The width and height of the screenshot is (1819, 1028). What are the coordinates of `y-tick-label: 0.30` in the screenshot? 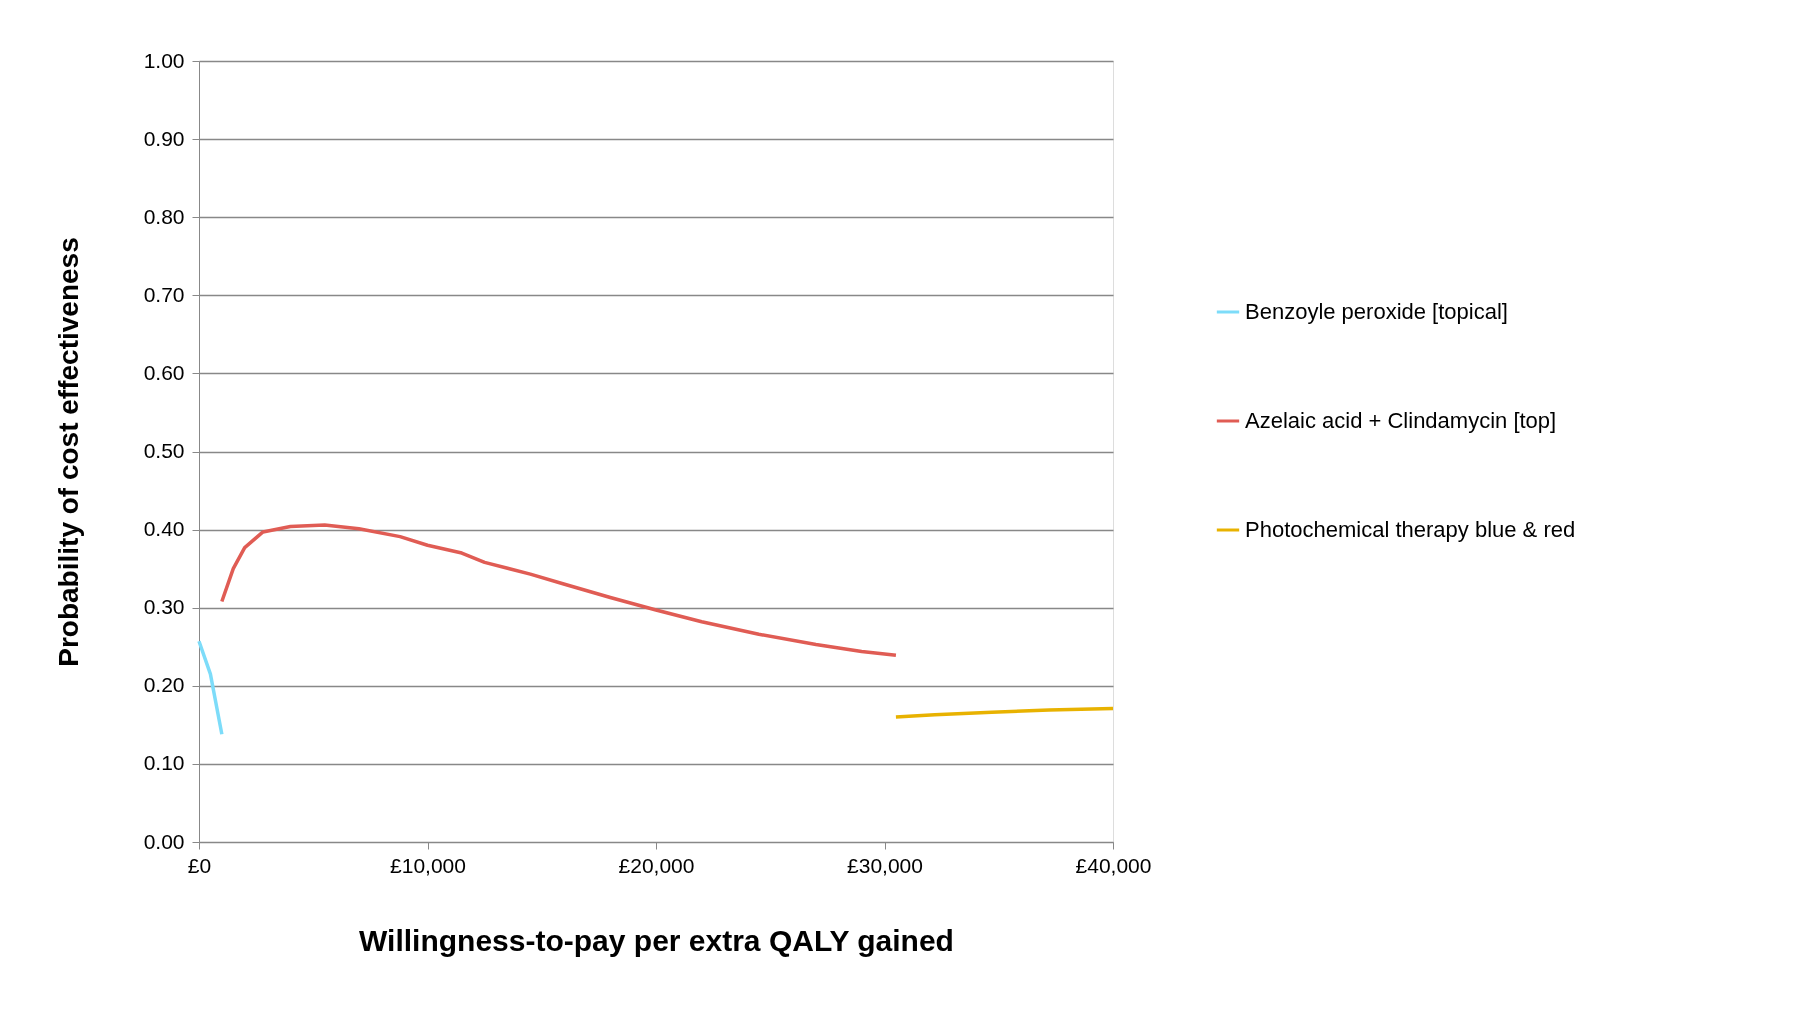 It's located at (164, 607).